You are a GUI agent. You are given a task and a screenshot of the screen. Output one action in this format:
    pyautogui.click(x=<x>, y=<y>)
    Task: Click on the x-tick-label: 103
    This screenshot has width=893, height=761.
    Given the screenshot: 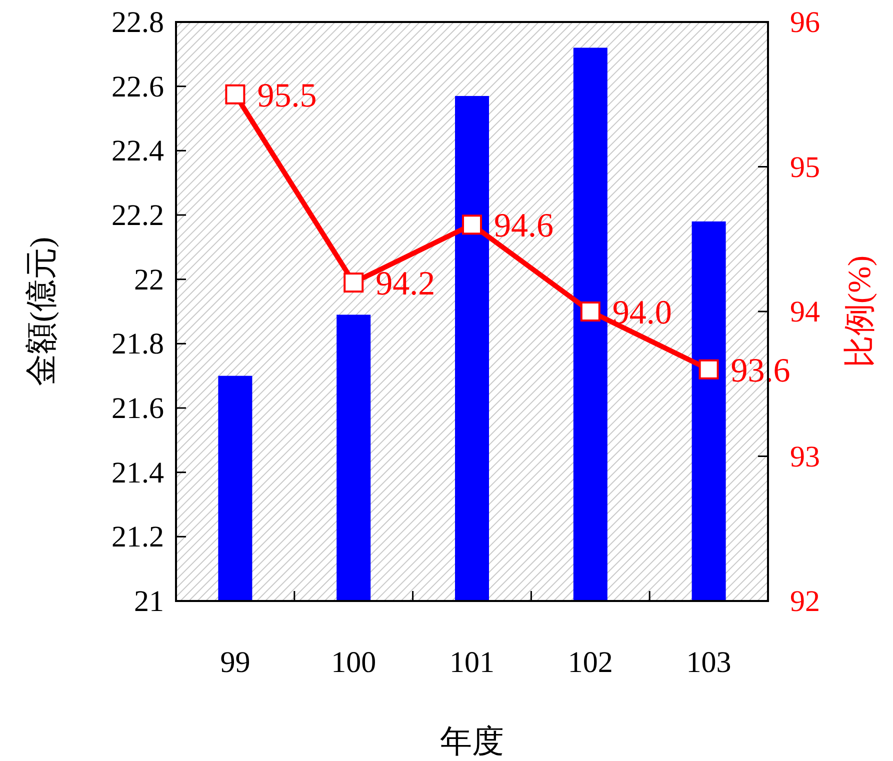 What is the action you would take?
    pyautogui.click(x=709, y=662)
    